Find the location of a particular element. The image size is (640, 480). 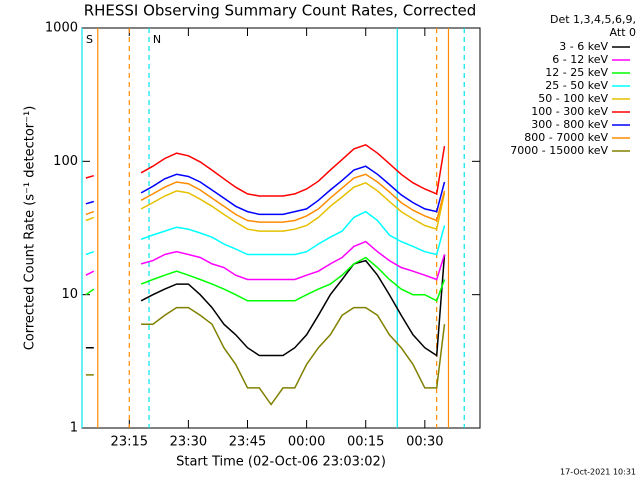

legend-label: 800 - 7000 keV is located at coordinates (566, 137).